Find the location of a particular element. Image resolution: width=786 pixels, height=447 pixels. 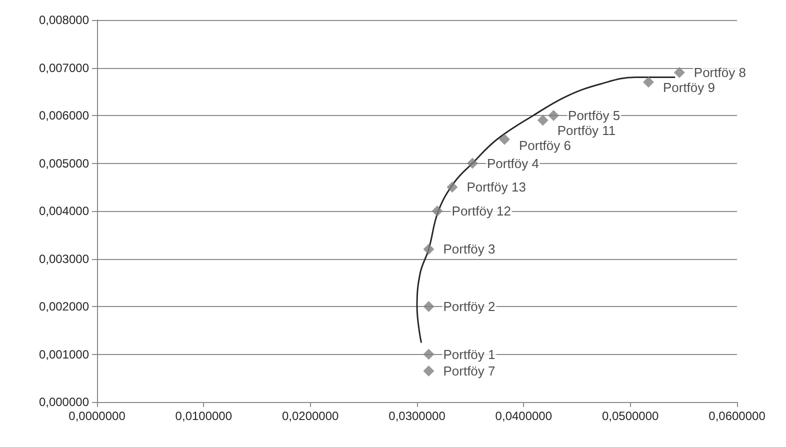

data-label: Portföy 3 is located at coordinates (469, 249).